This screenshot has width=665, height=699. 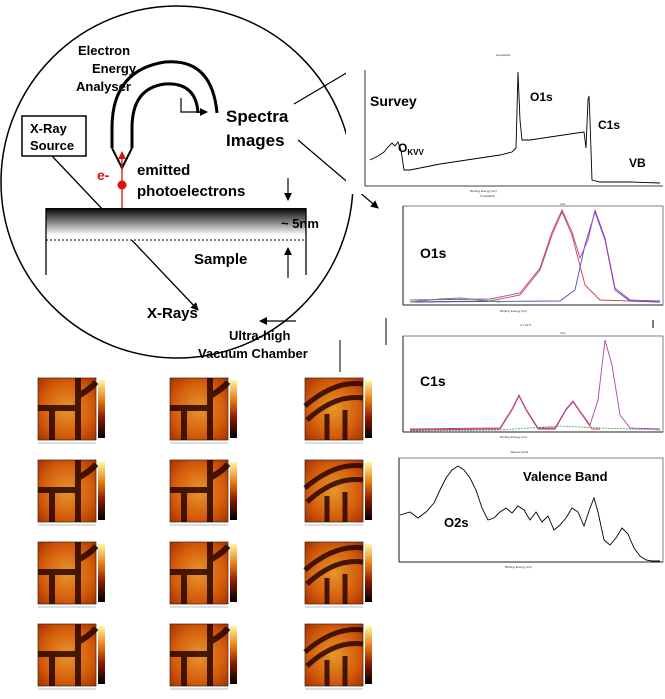 I want to click on analyser-label-line3: Analyser, so click(x=103, y=86).